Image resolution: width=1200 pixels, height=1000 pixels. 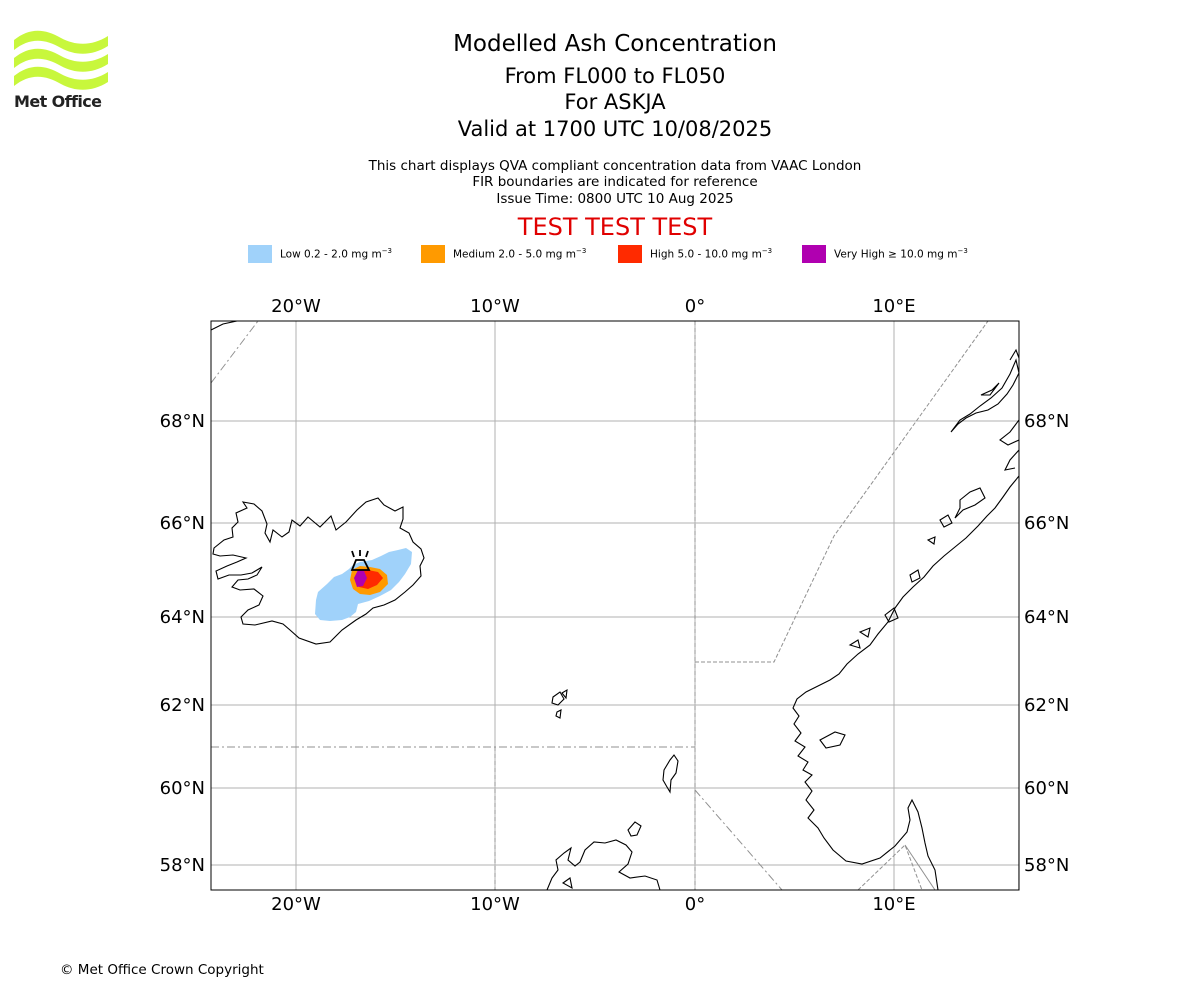 I want to click on met-office-logo-icon, so click(x=61, y=60).